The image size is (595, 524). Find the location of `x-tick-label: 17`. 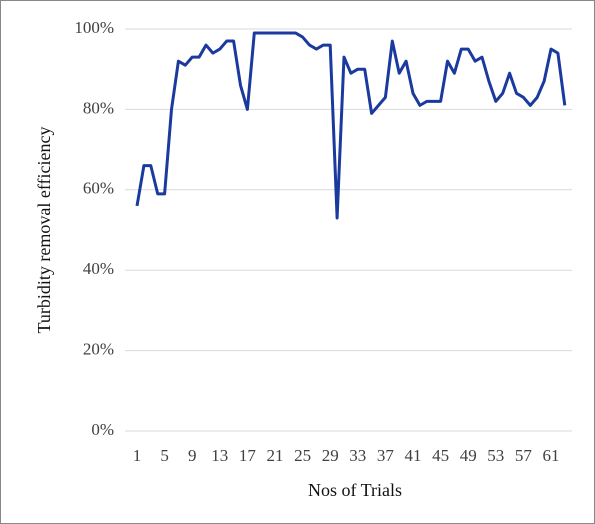

x-tick-label: 17 is located at coordinates (248, 455).